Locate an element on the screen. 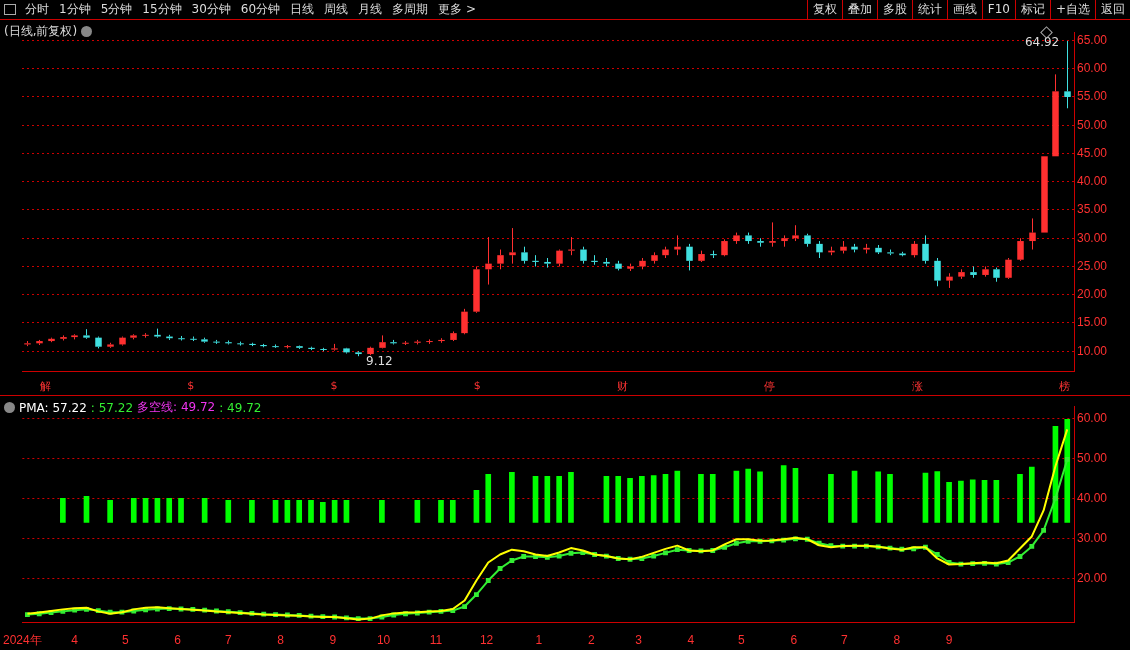 Image resolution: width=1130 pixels, height=650 pixels. text: 1分钟 is located at coordinates (75, 9).